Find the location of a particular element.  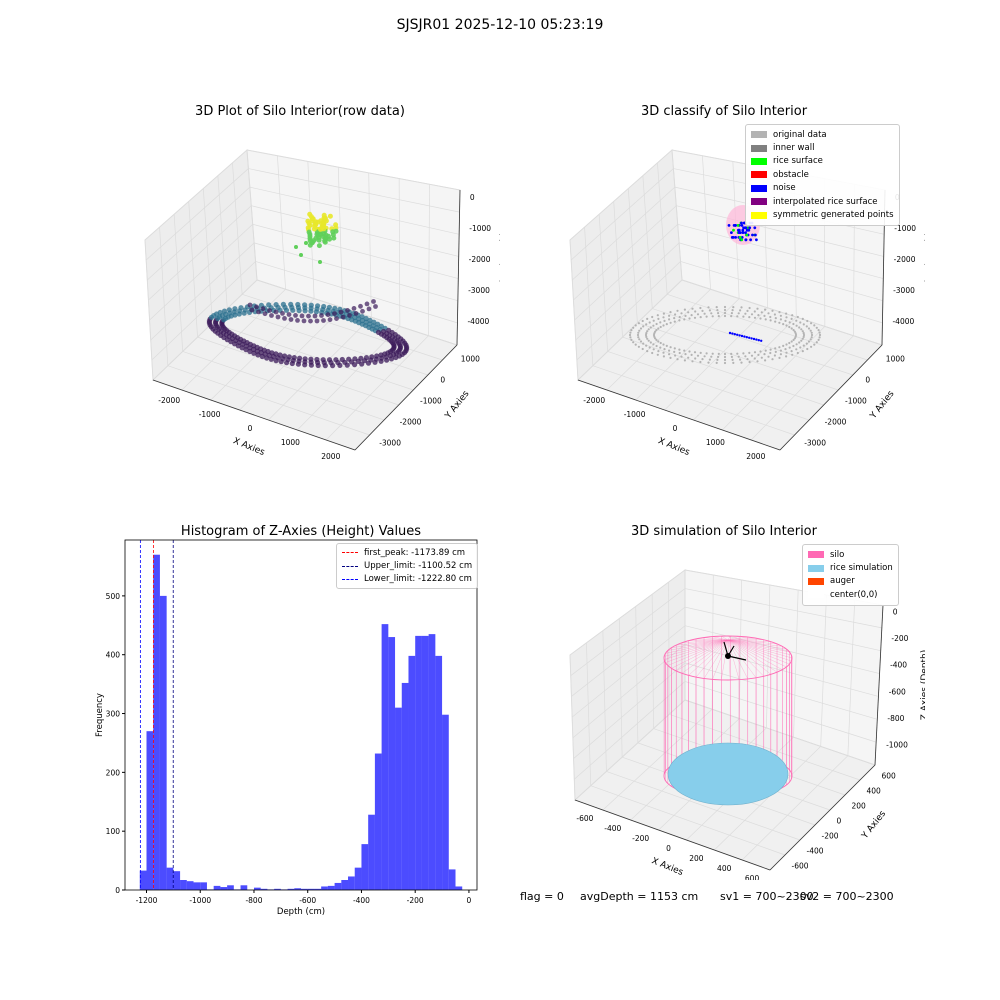

simulation-plot-title: 3D simulation of Silo Interior is located at coordinates (724, 531).